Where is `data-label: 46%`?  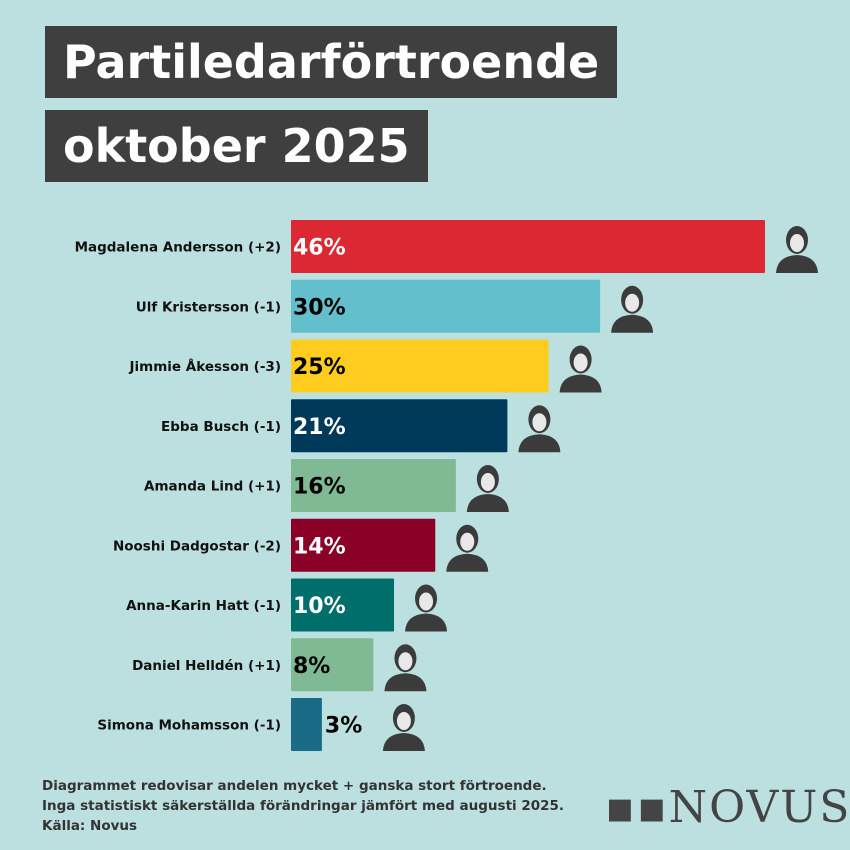 data-label: 46% is located at coordinates (319, 248).